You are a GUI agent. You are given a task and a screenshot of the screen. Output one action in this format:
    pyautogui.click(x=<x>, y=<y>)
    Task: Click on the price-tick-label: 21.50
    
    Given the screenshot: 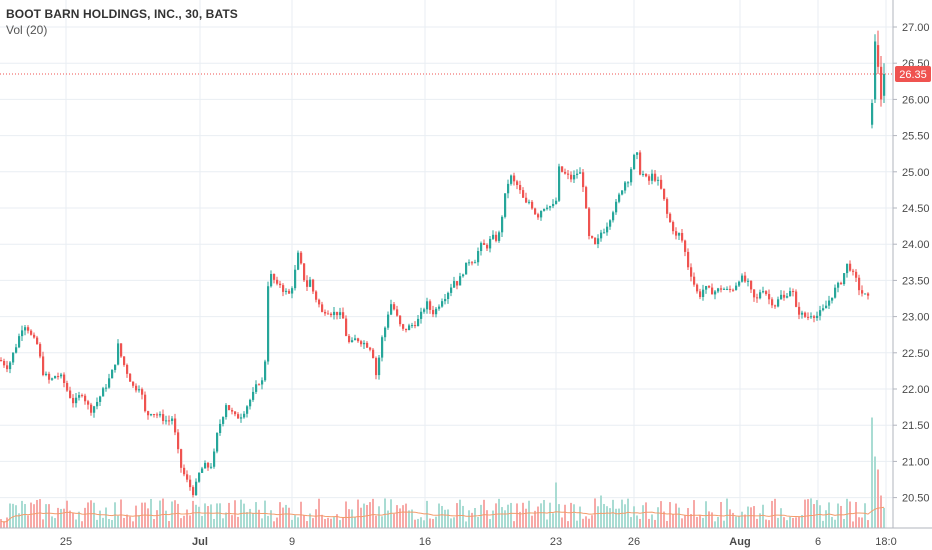 What is the action you would take?
    pyautogui.click(x=916, y=426)
    